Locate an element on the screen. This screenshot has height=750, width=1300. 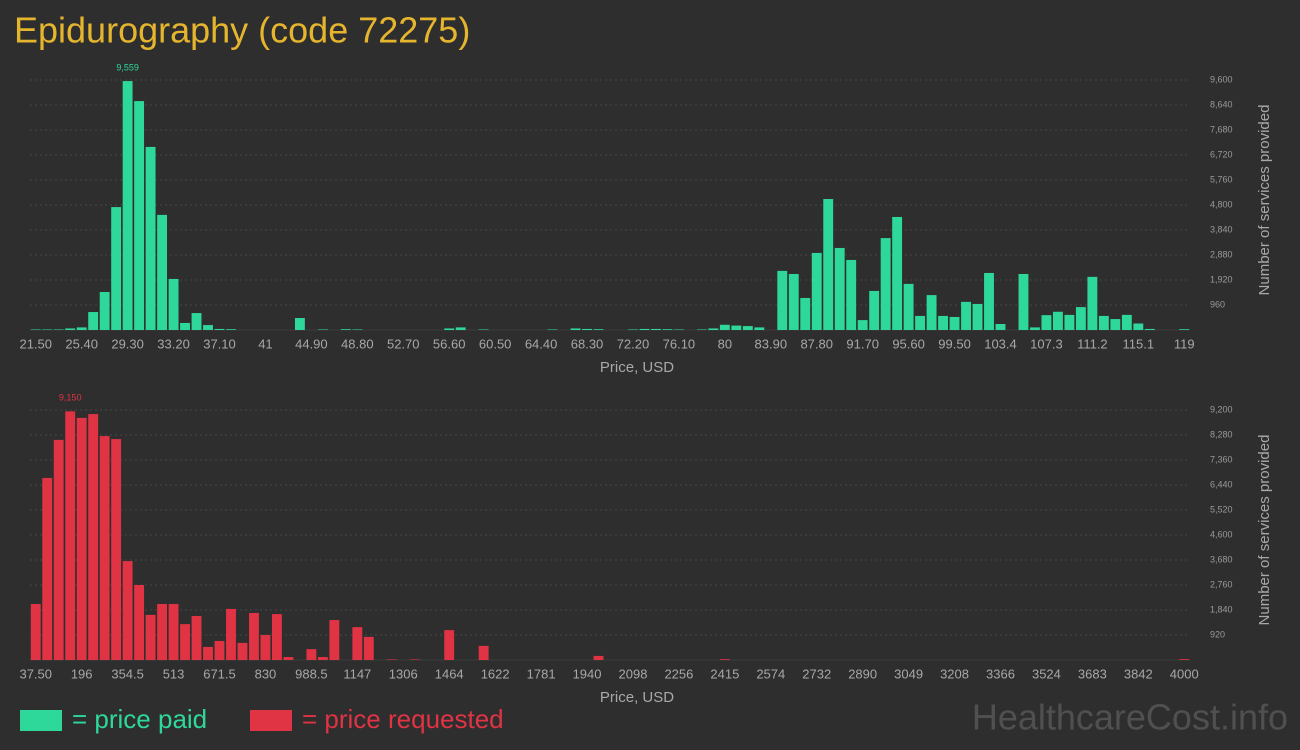
x-tick-label: 1147 is located at coordinates (357, 673).